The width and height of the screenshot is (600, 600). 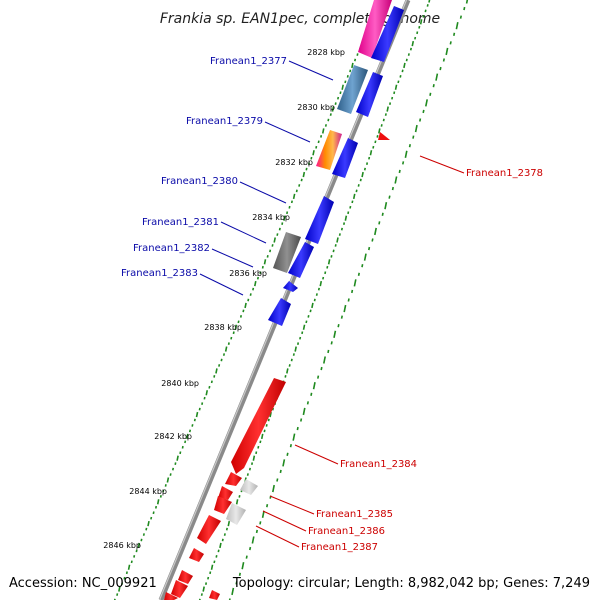 I want to click on tick-label: 2828 kbp, so click(x=326, y=52).